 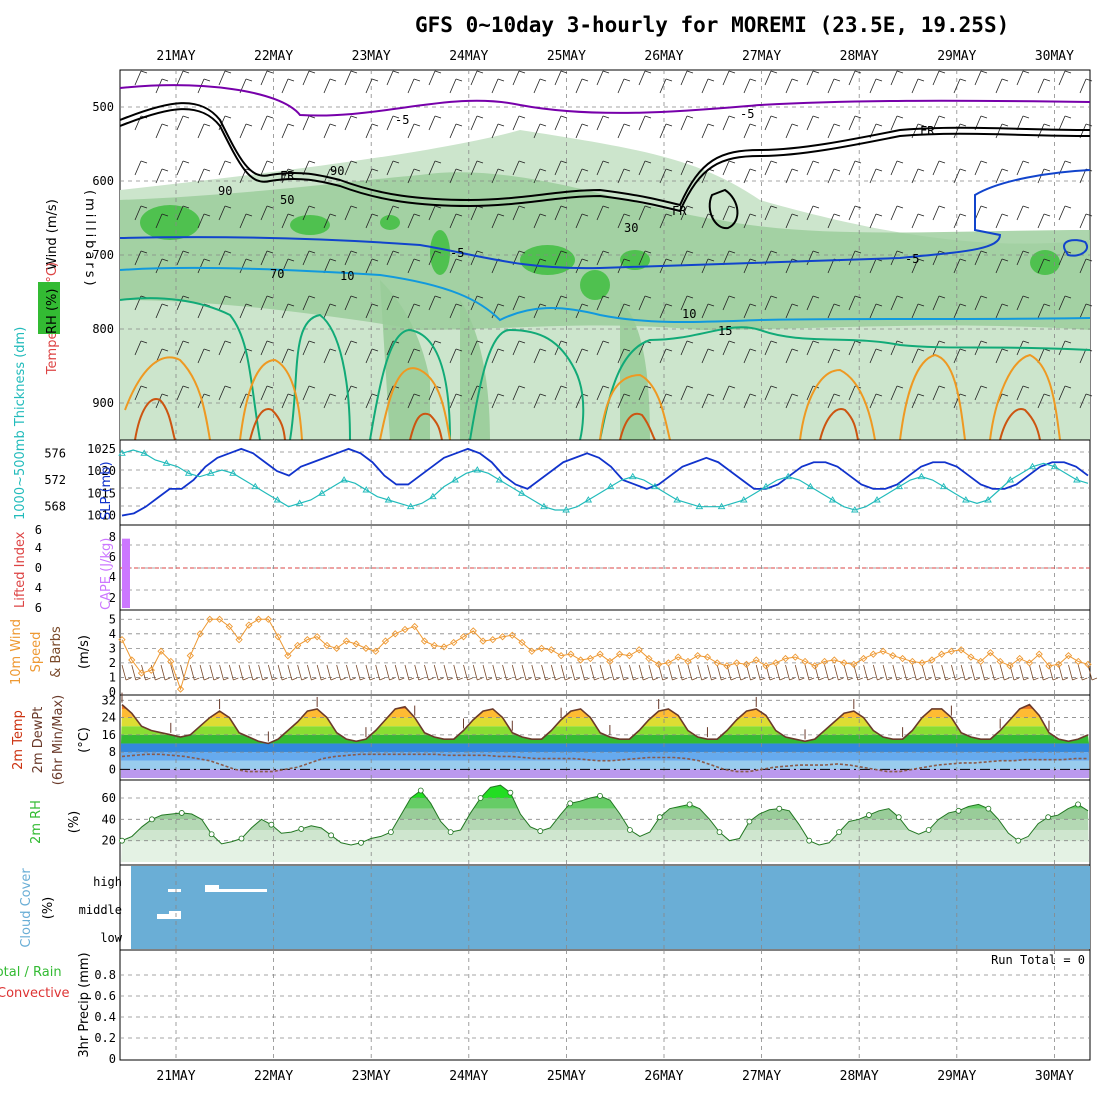 I want to click on precip-grid, so click(x=605, y=1005).